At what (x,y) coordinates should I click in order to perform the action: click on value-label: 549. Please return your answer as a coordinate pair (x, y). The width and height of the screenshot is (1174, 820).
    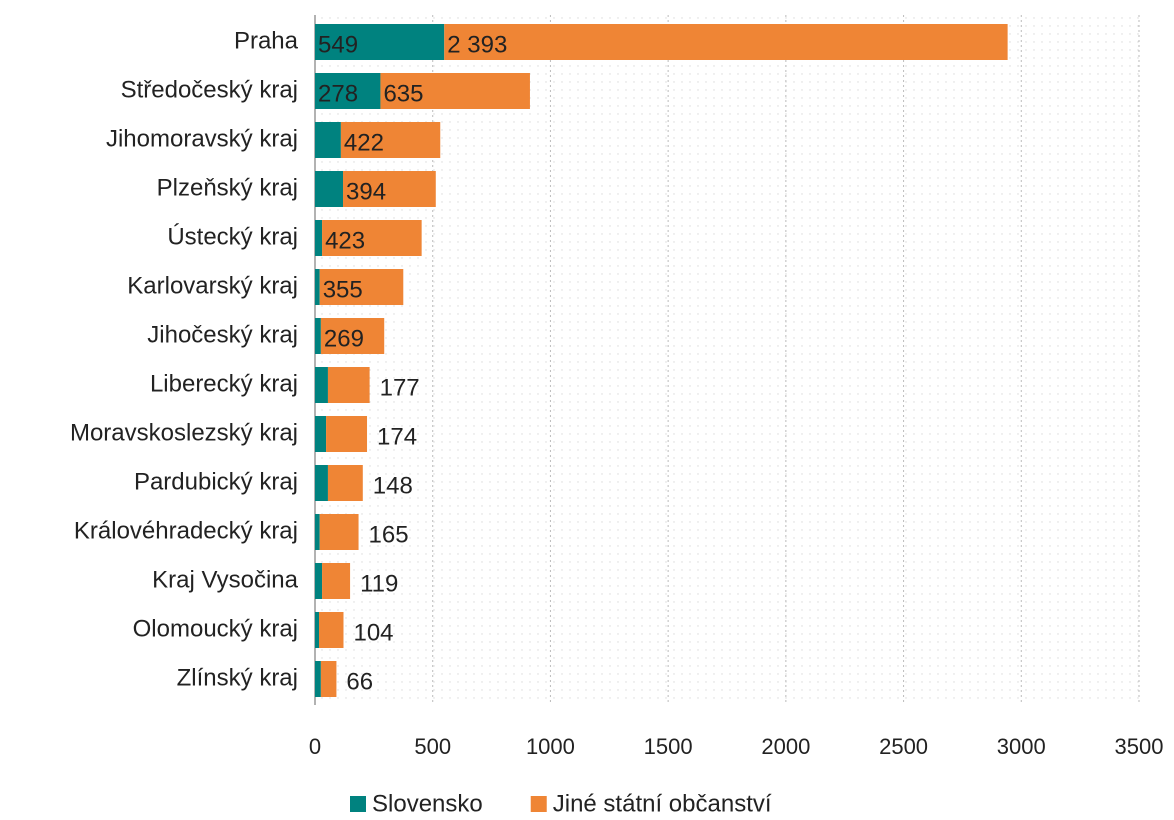
    Looking at the image, I should click on (338, 44).